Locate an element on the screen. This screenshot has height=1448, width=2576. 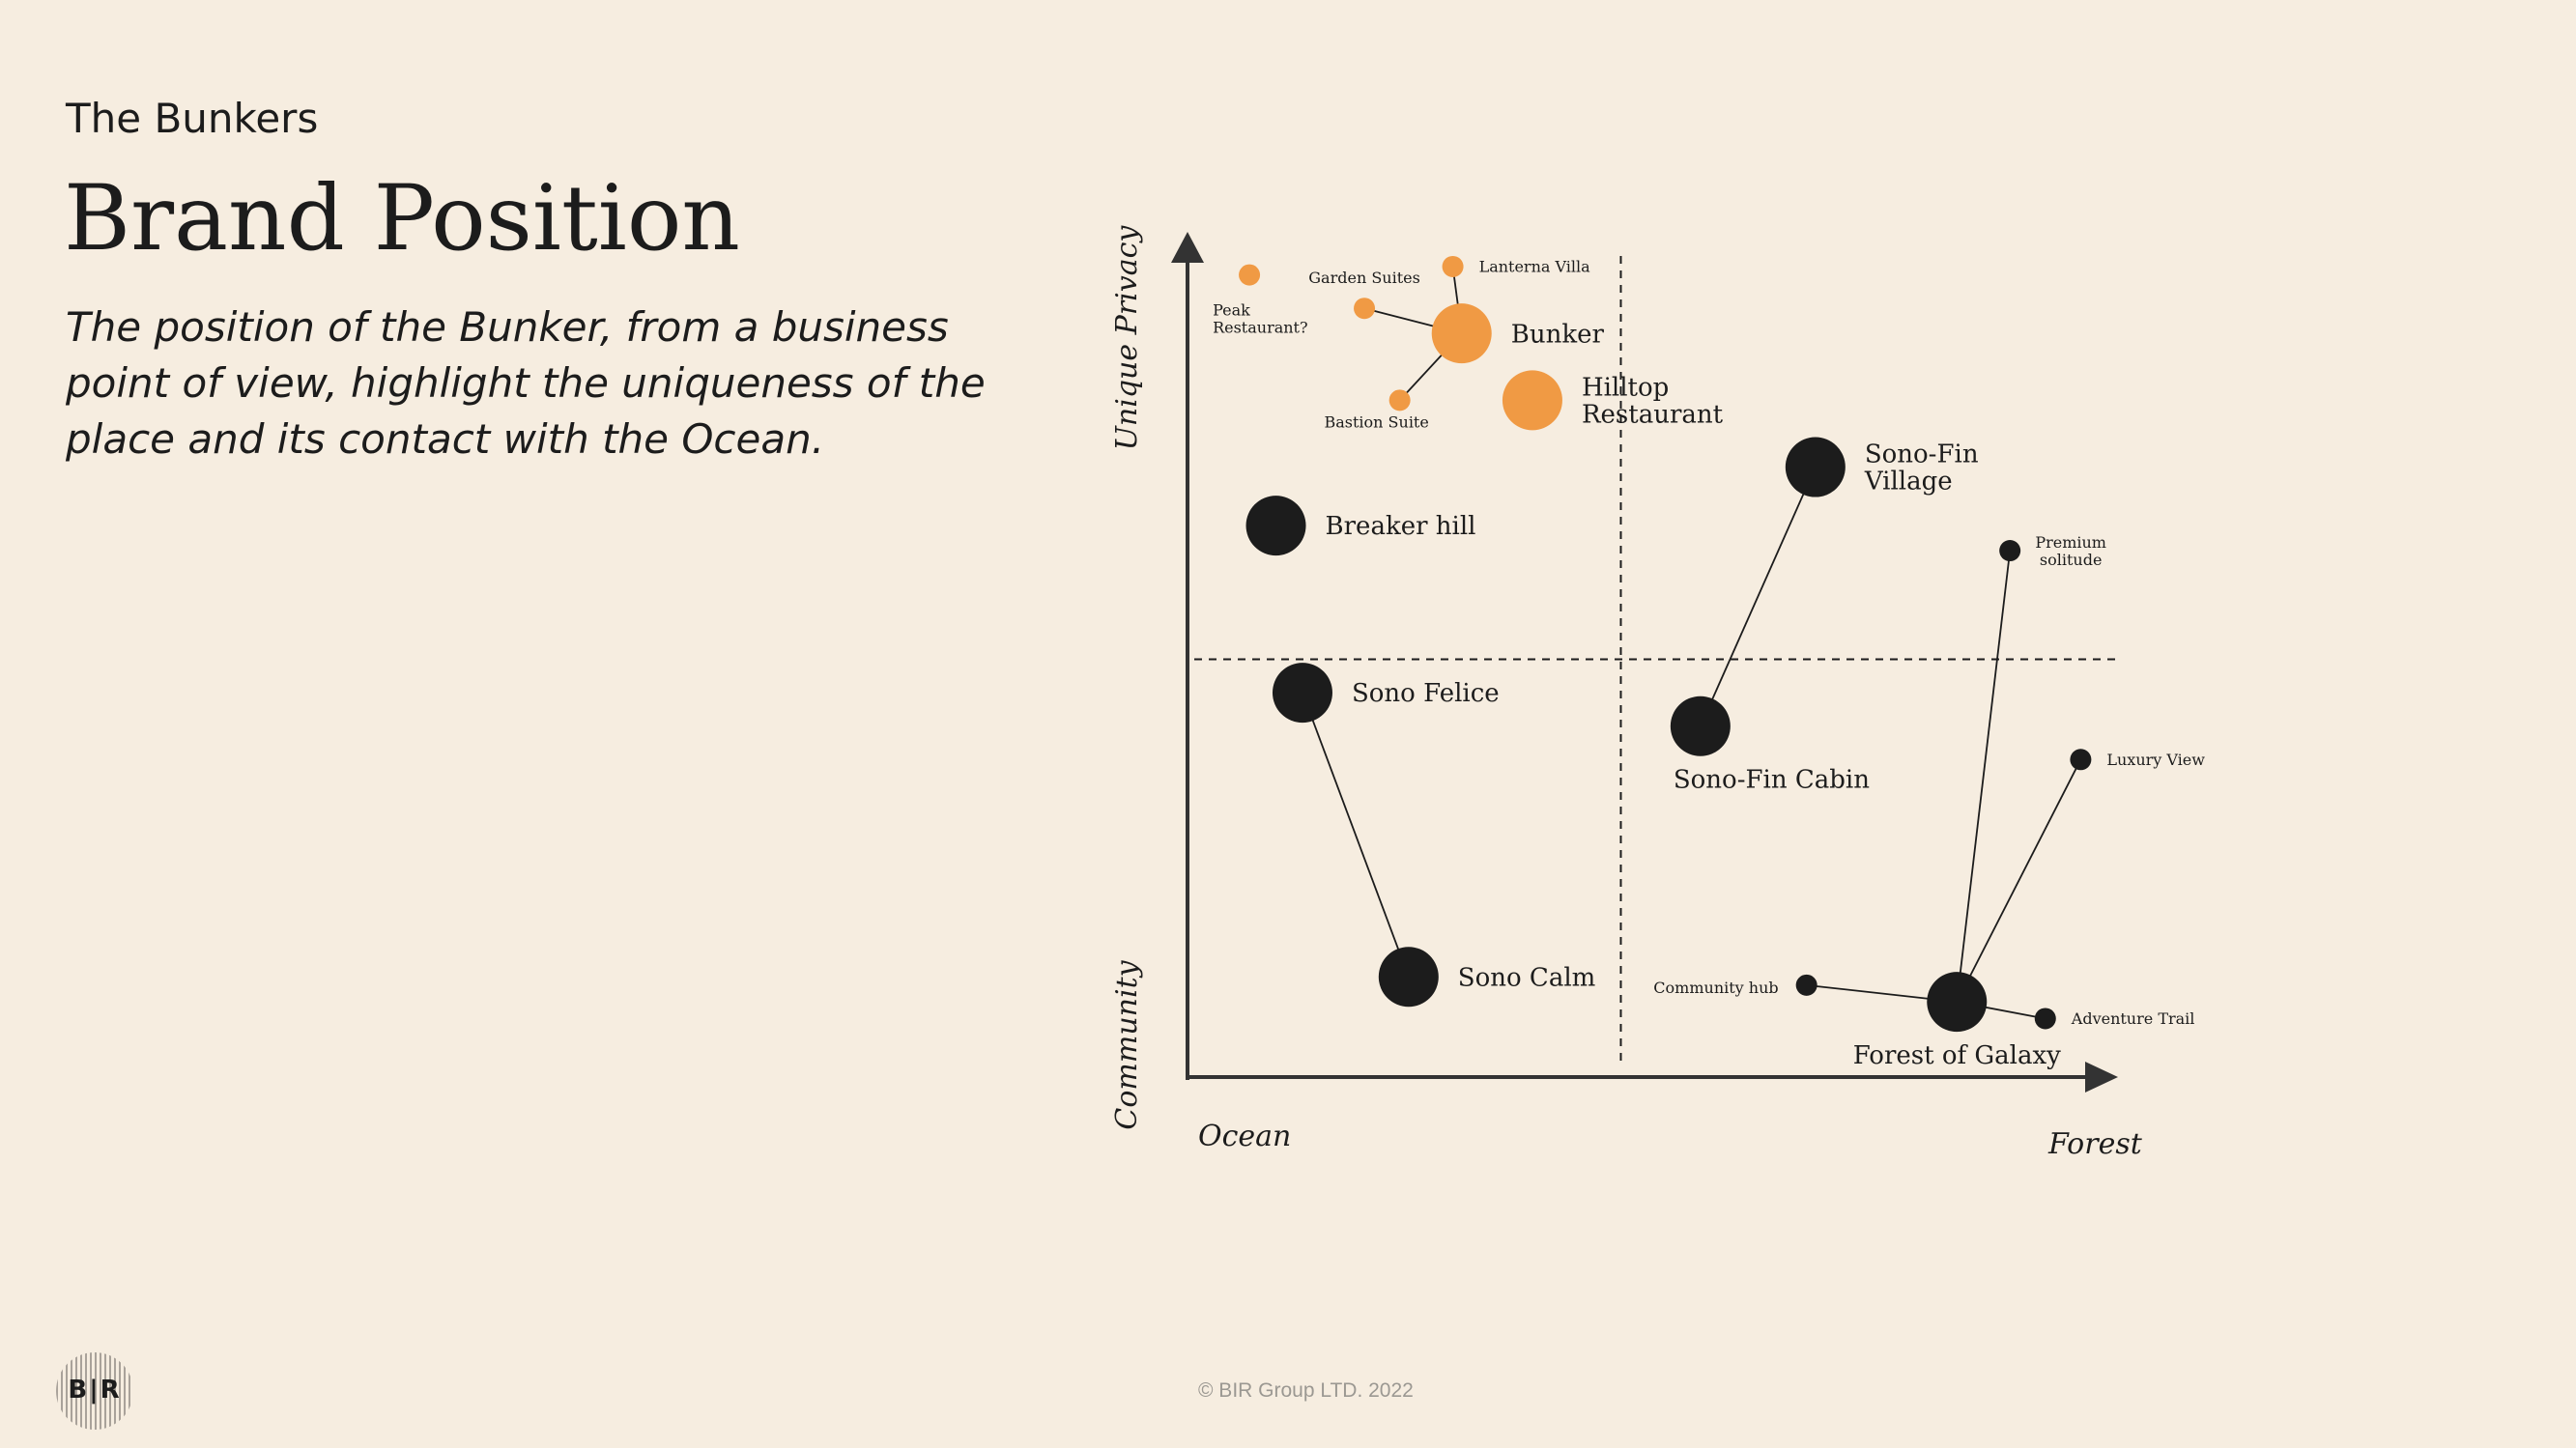
label-line: Garden Suites is located at coordinates (1364, 278).